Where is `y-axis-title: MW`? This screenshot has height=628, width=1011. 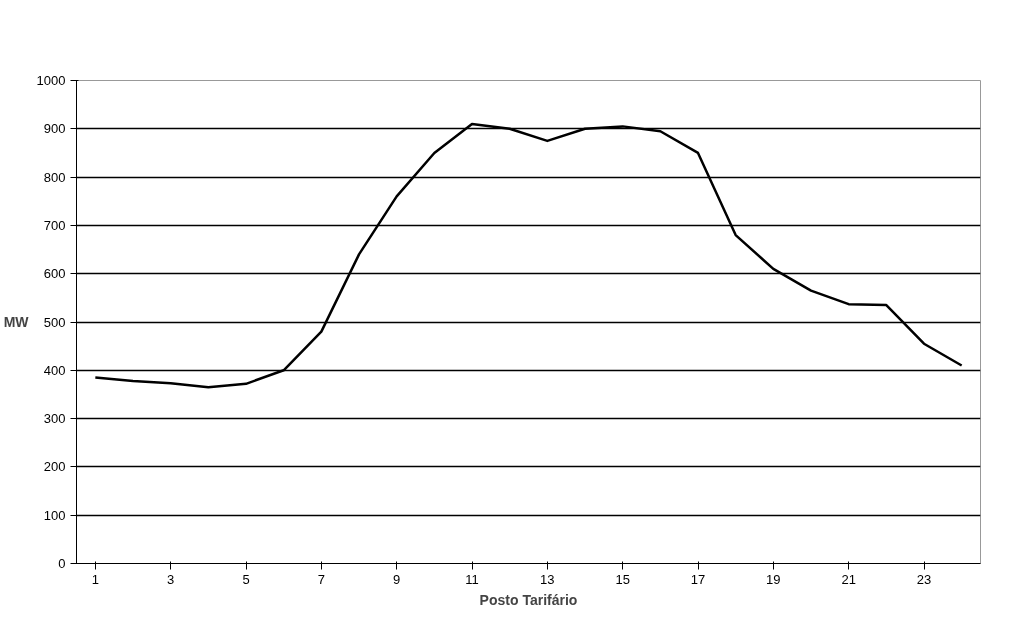 y-axis-title: MW is located at coordinates (16, 322).